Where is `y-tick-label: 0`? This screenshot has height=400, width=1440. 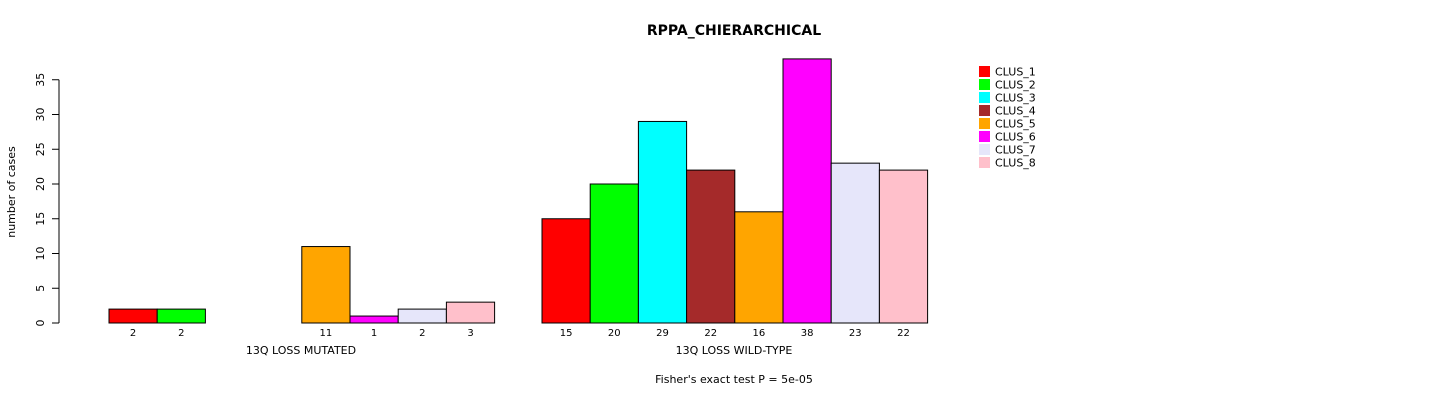 y-tick-label: 0 is located at coordinates (40, 323).